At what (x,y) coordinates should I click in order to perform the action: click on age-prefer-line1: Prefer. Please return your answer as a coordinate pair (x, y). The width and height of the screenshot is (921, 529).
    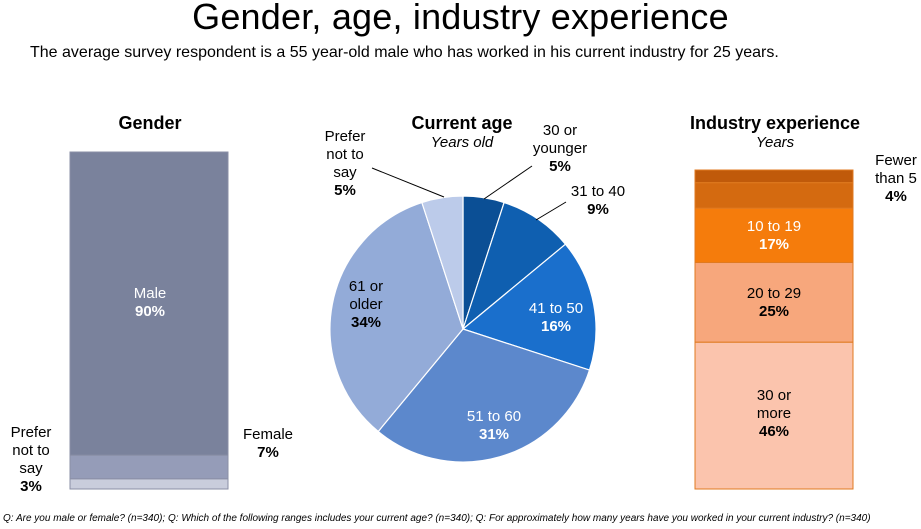
    Looking at the image, I should click on (345, 136).